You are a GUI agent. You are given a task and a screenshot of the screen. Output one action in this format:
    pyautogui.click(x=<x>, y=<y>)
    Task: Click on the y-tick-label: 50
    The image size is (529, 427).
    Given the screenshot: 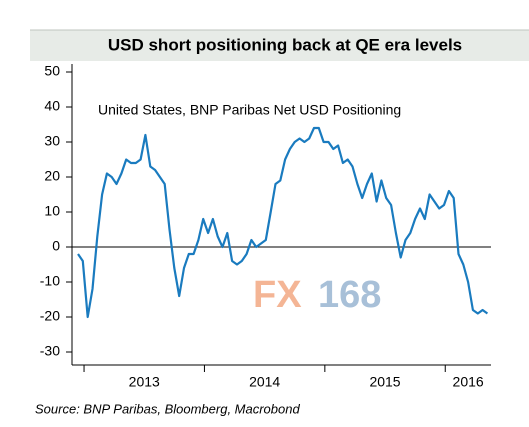 What is the action you would take?
    pyautogui.click(x=52, y=71)
    